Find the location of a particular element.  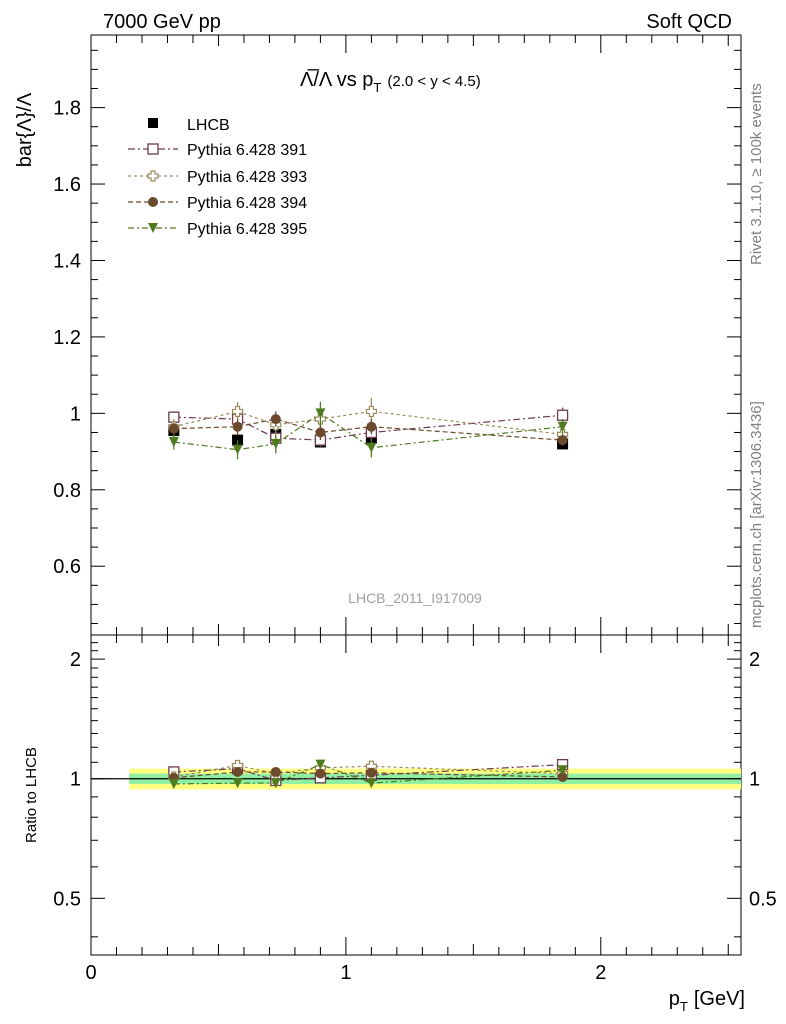

ratio-y-tick-label: 0.5 is located at coordinates (67, 899).